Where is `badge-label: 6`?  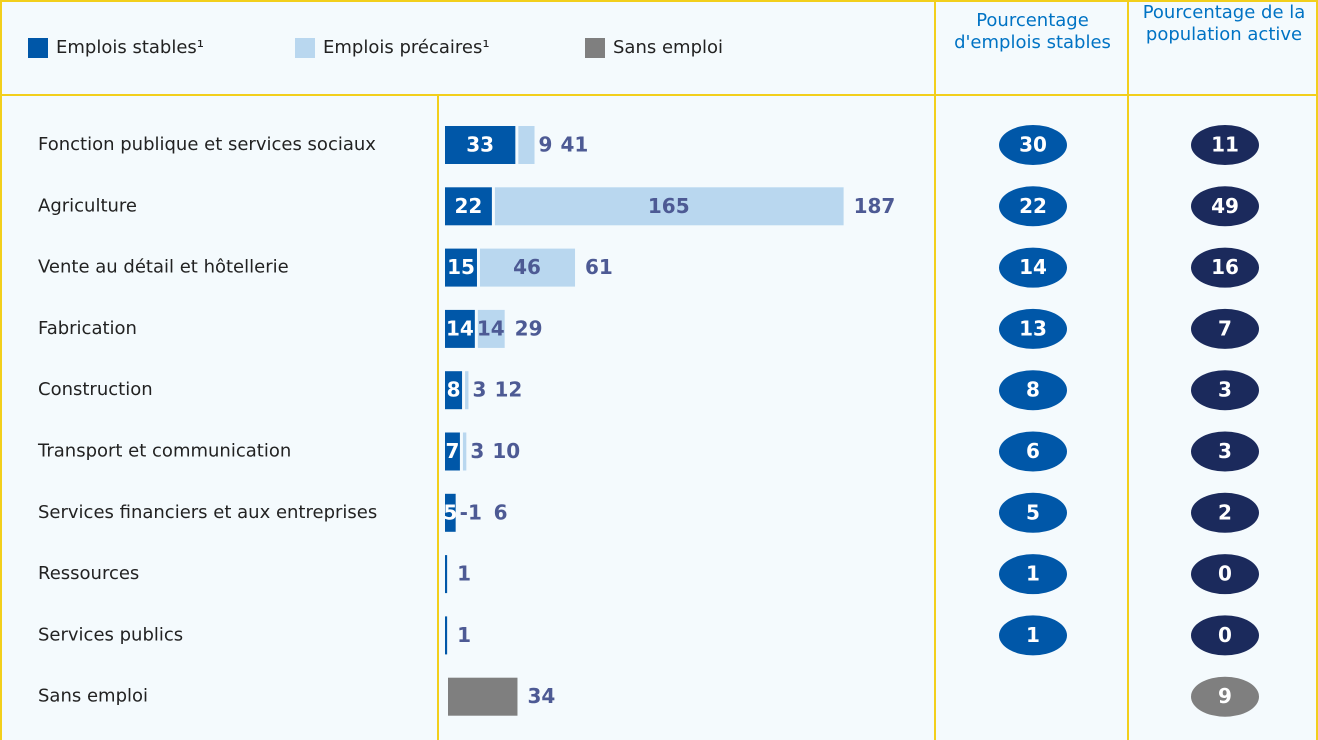 badge-label: 6 is located at coordinates (1033, 451).